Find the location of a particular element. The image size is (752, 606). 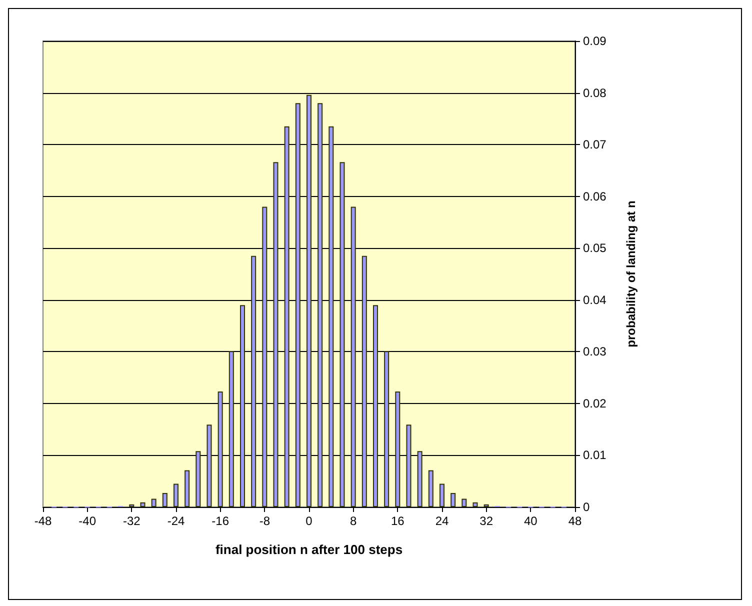

y-tick-label: 0.08 is located at coordinates (595, 93).